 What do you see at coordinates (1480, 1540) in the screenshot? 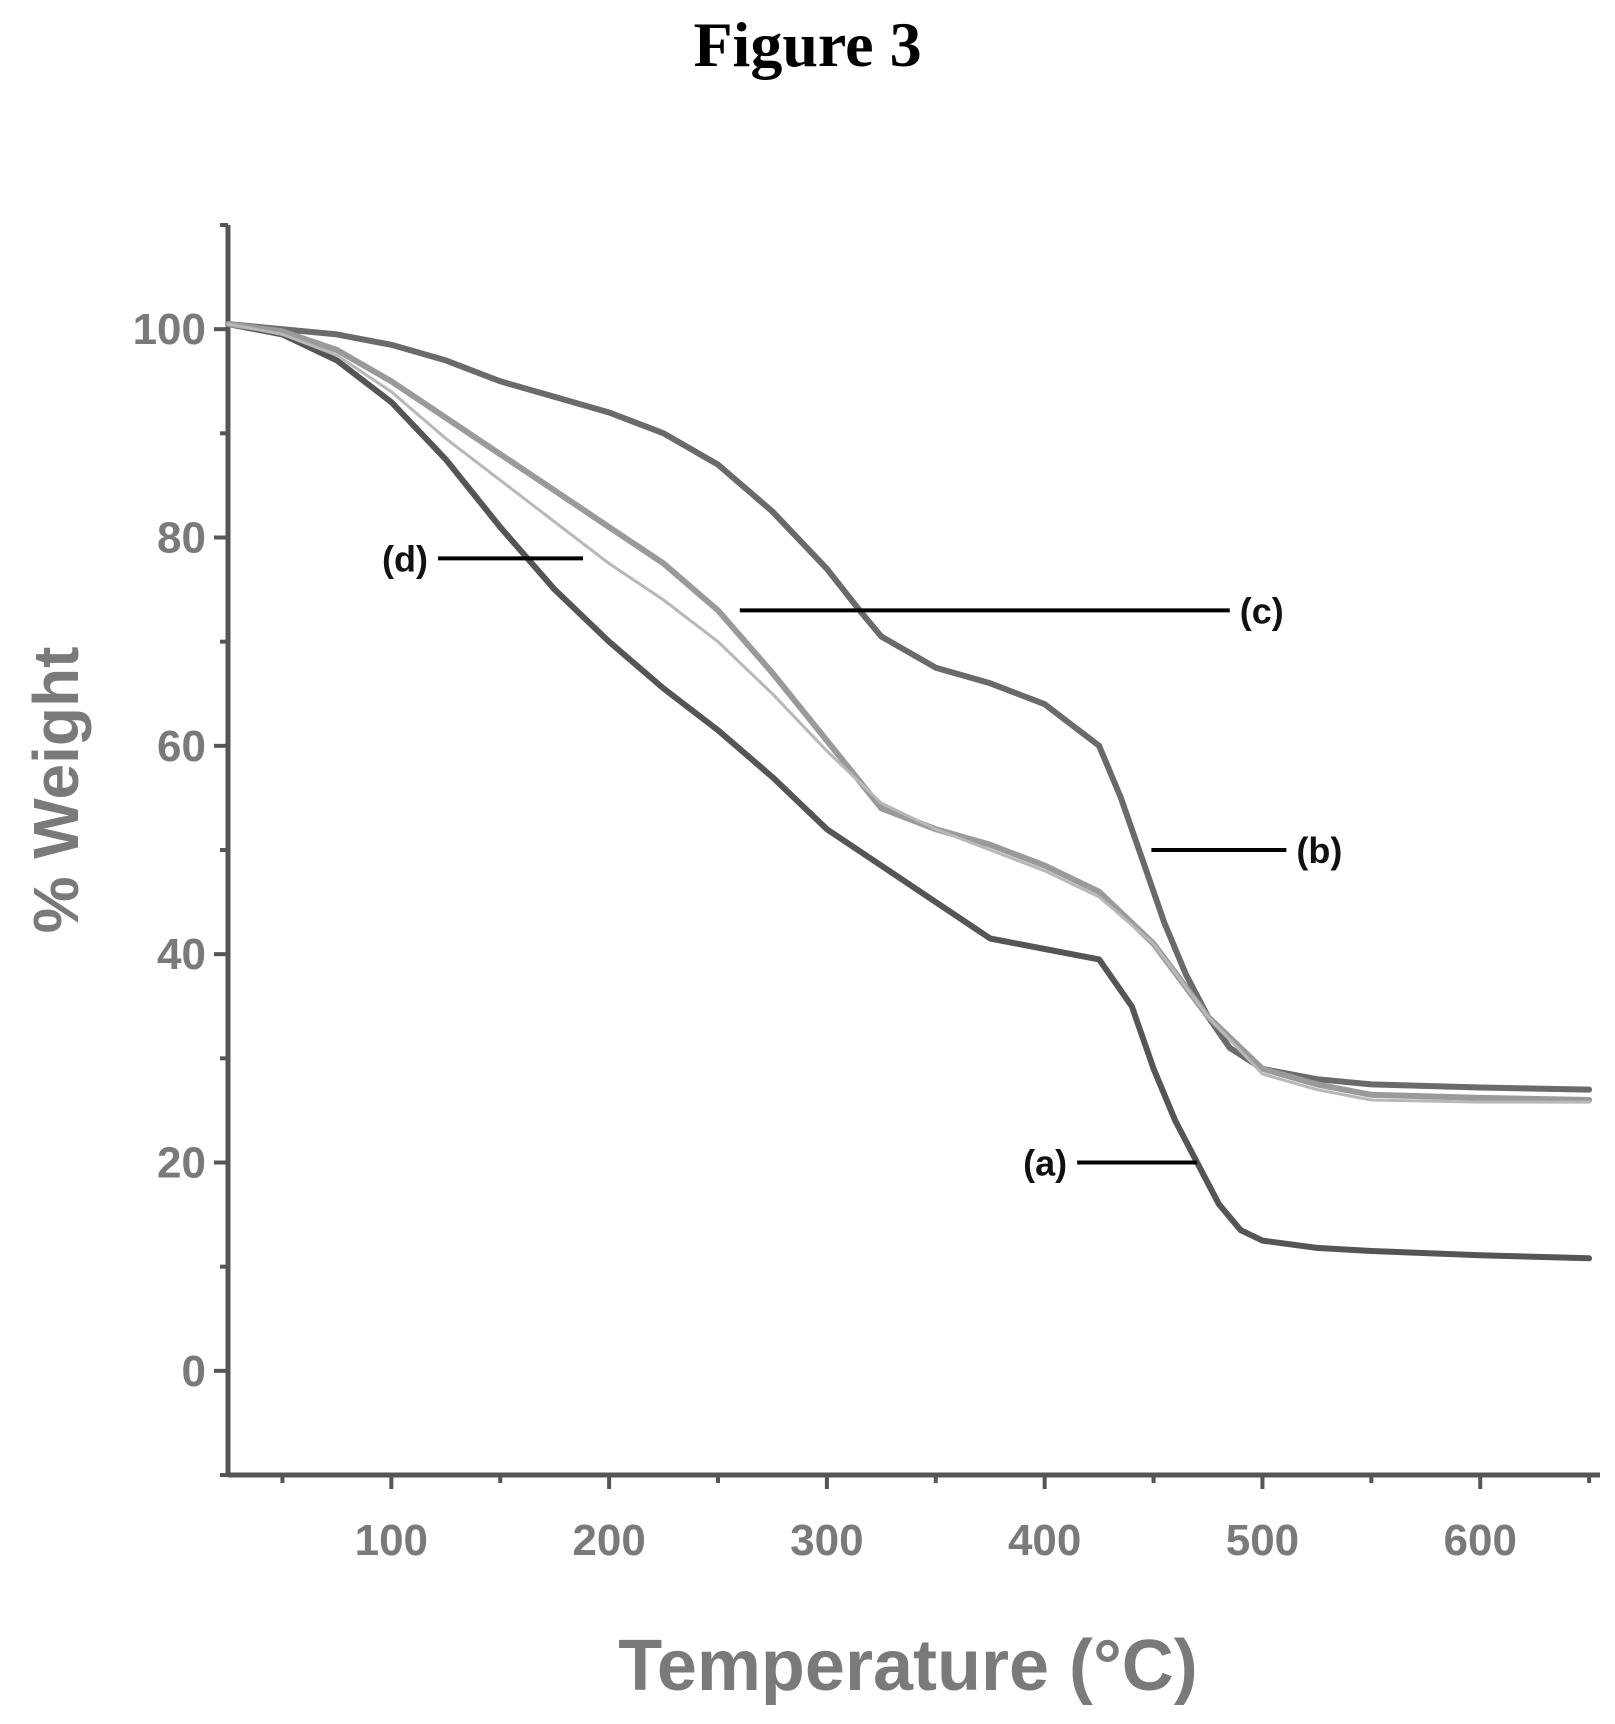
I see `x-tick-label: 600` at bounding box center [1480, 1540].